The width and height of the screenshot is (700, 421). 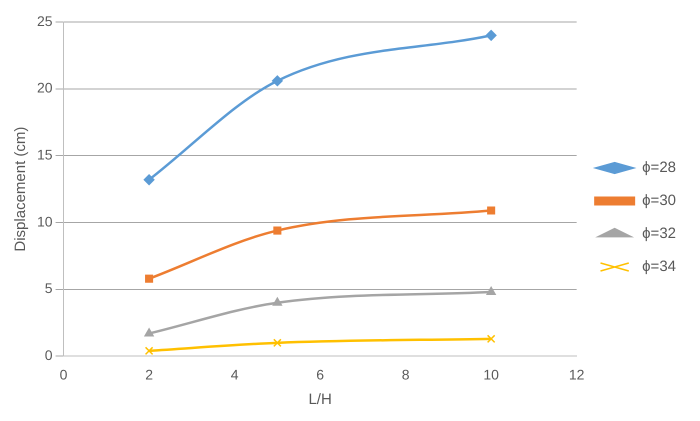 I want to click on y-tick-label: 10, so click(x=44, y=221).